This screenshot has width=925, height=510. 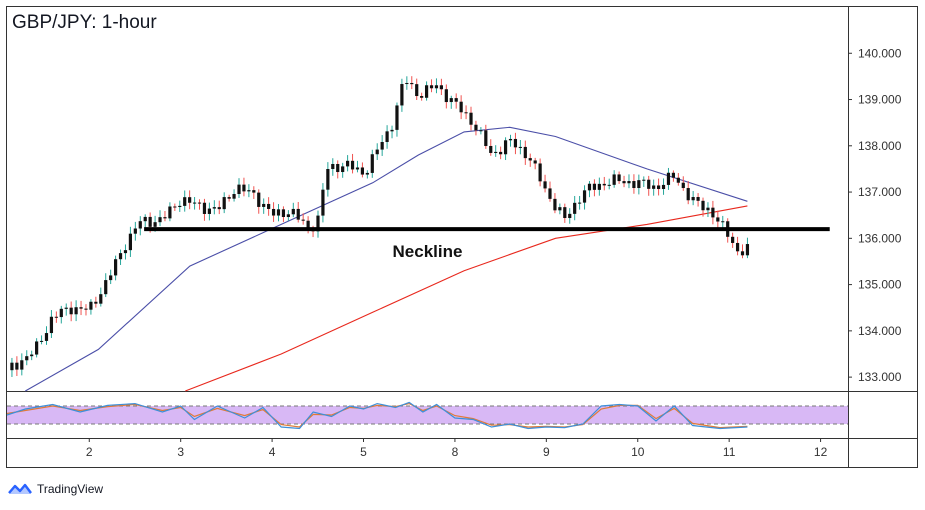 I want to click on tradingview-brand: TradingView, so click(x=55, y=489).